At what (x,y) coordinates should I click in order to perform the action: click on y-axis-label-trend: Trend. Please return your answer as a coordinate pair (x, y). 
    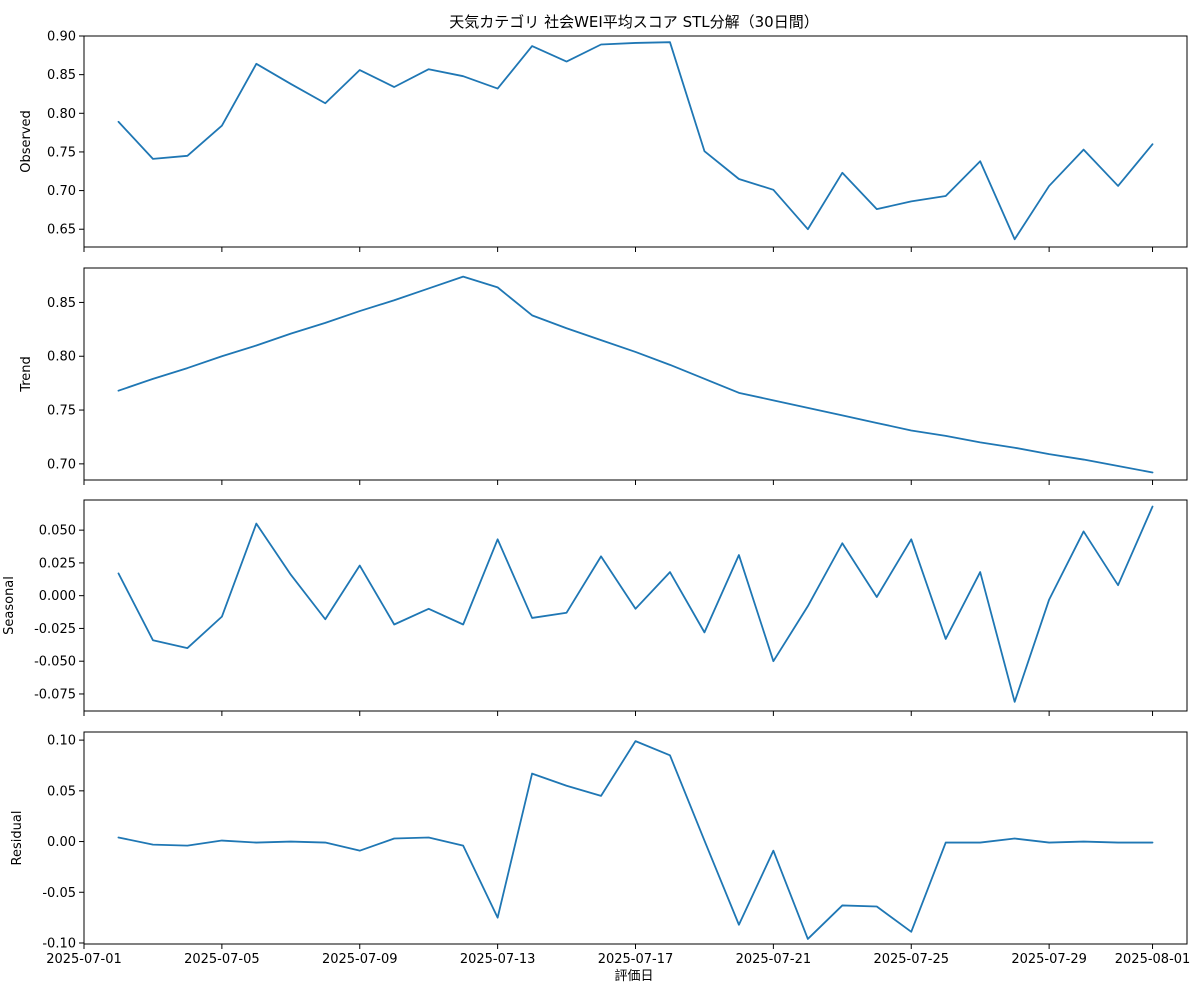
    Looking at the image, I should click on (26, 374).